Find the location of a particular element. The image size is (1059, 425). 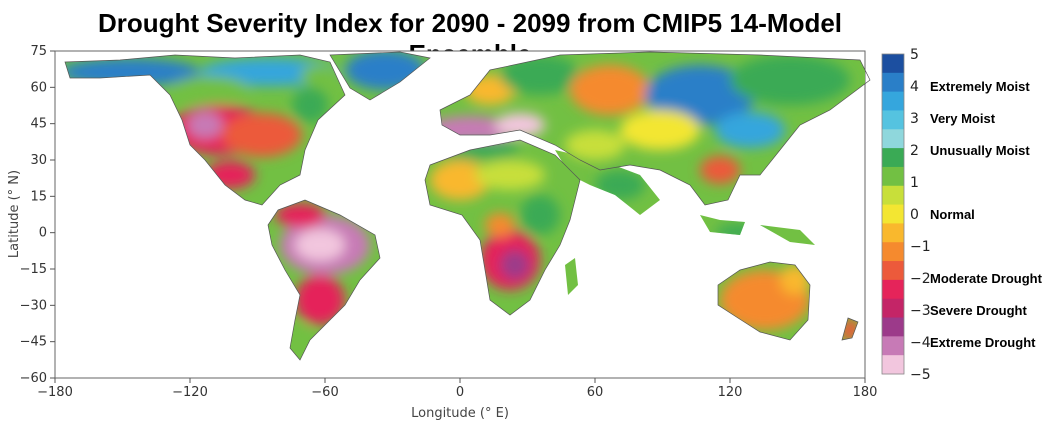

colorbar-category-label: Extreme Drought is located at coordinates (983, 342).